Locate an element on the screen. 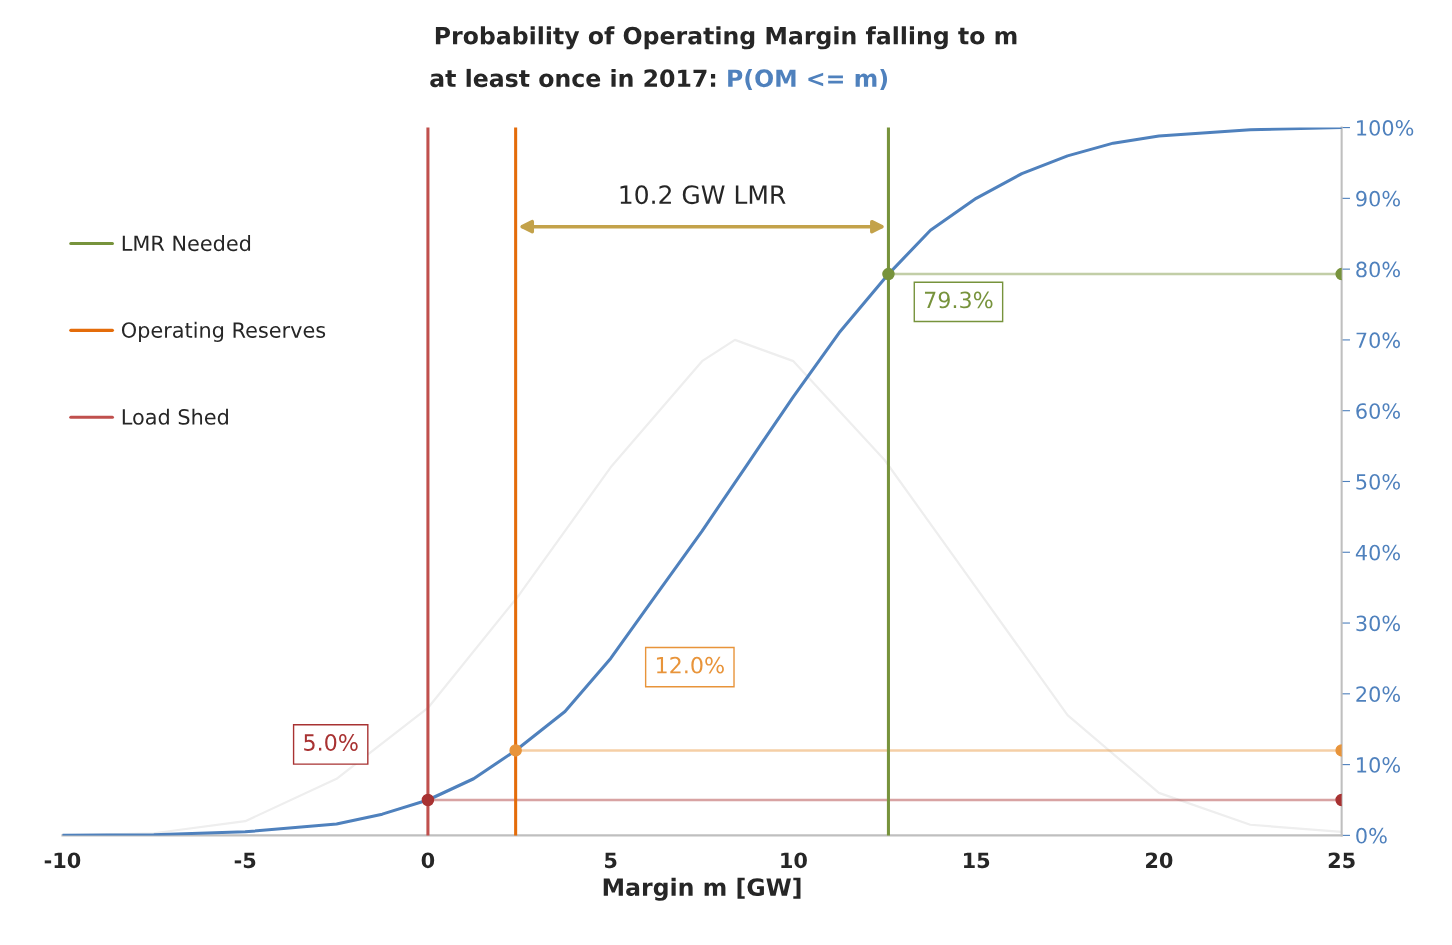 The image size is (1452, 945). legend-label: Operating Reserves is located at coordinates (223, 331).